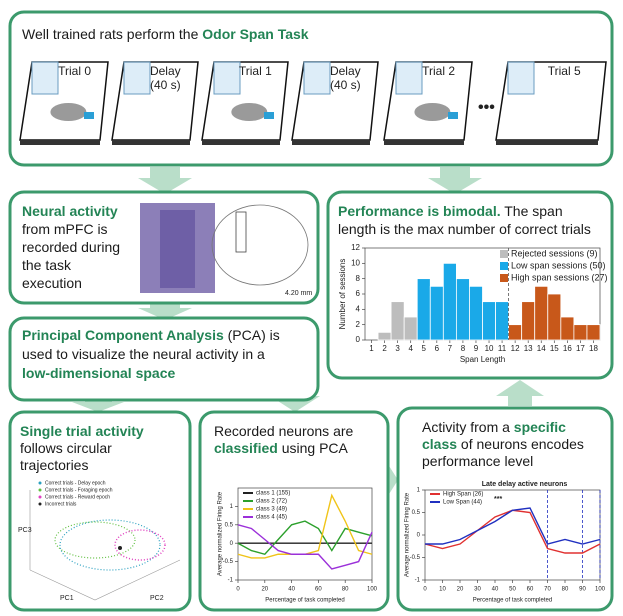  I want to click on legend-swatch, so click(504, 254).